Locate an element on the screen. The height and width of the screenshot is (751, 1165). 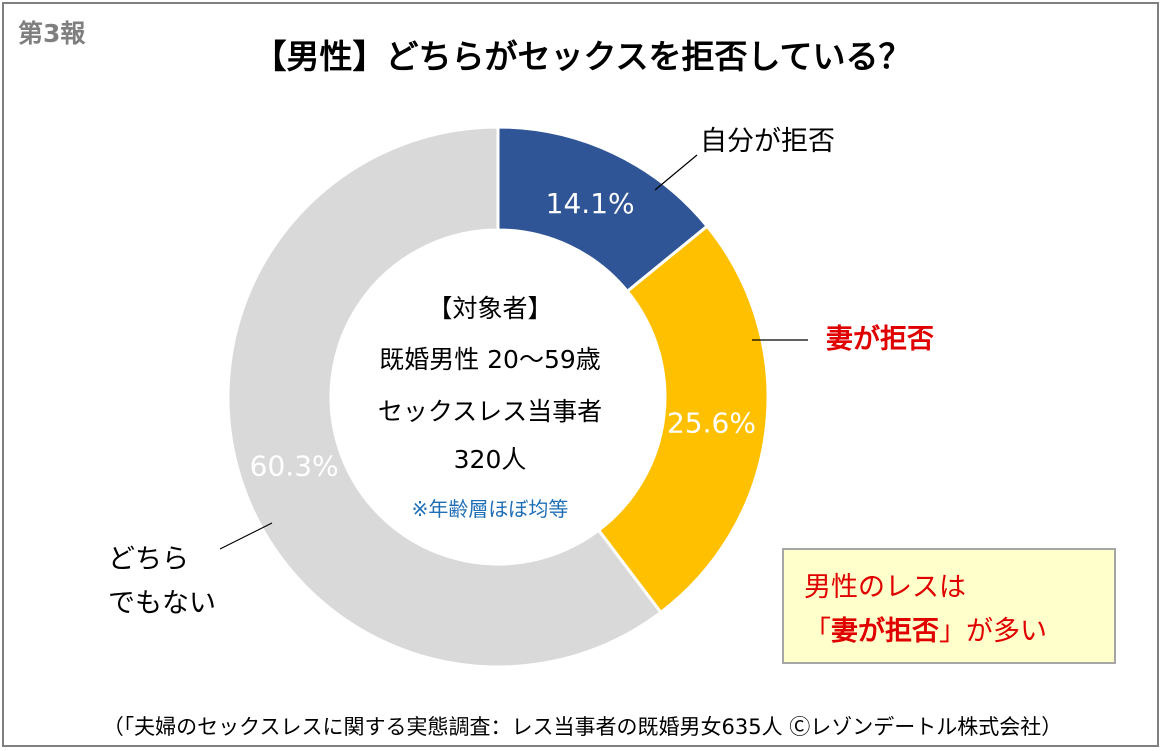
center-line2: セックスレス当事者 is located at coordinates (490, 411).